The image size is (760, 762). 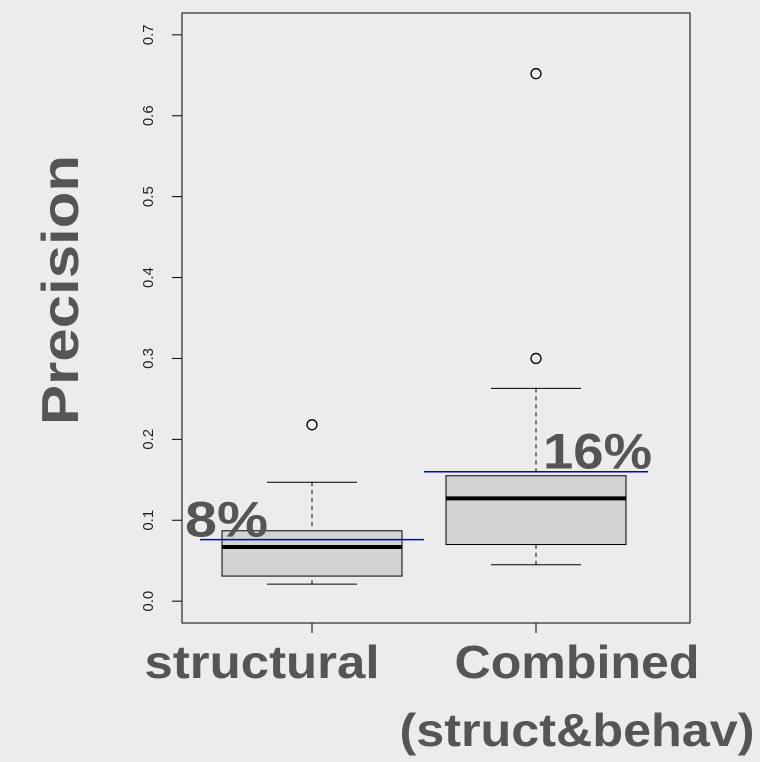 I want to click on y-axis-label: Precision, so click(x=61, y=290).